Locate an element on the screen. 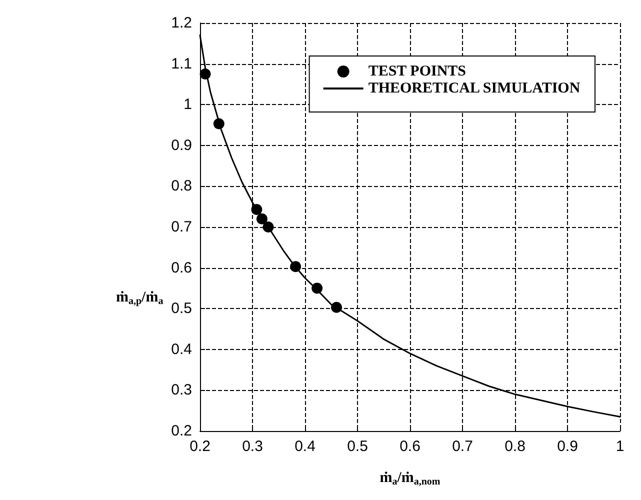 Image resolution: width=641 pixels, height=500 pixels. y-tick-label: 0.9 is located at coordinates (181, 145).